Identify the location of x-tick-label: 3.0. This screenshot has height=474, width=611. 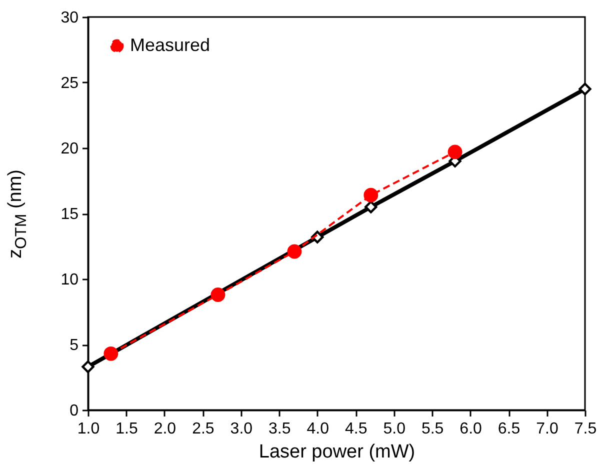
(241, 429).